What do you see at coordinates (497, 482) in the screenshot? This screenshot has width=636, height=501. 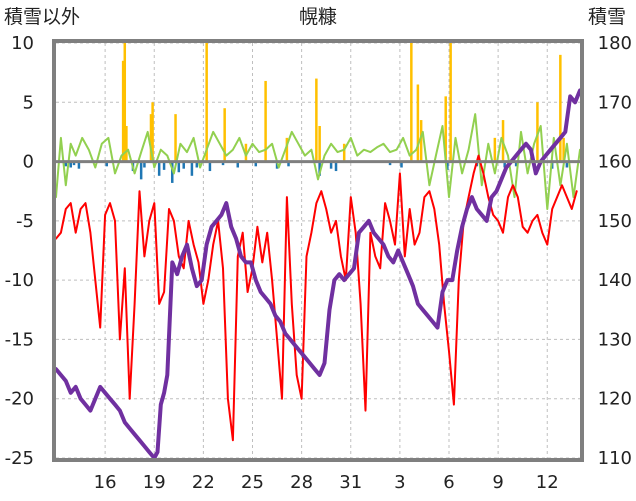 I see `x-tick-label: 9` at bounding box center [497, 482].